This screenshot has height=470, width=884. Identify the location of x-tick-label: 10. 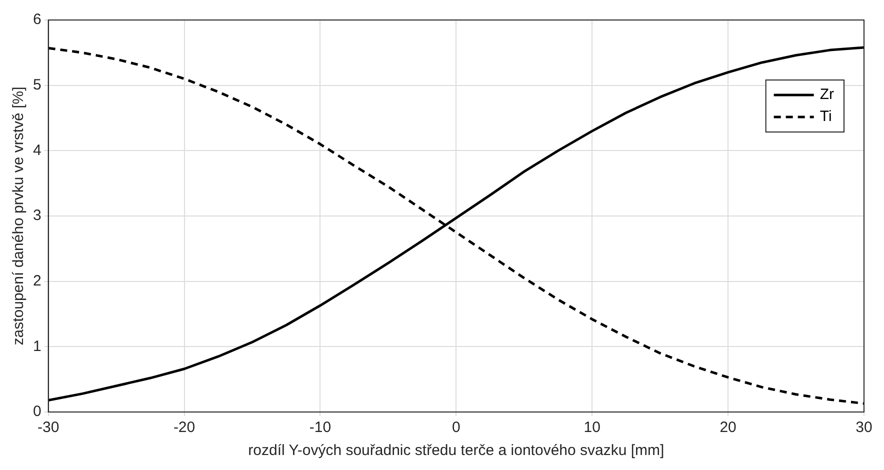
(592, 427).